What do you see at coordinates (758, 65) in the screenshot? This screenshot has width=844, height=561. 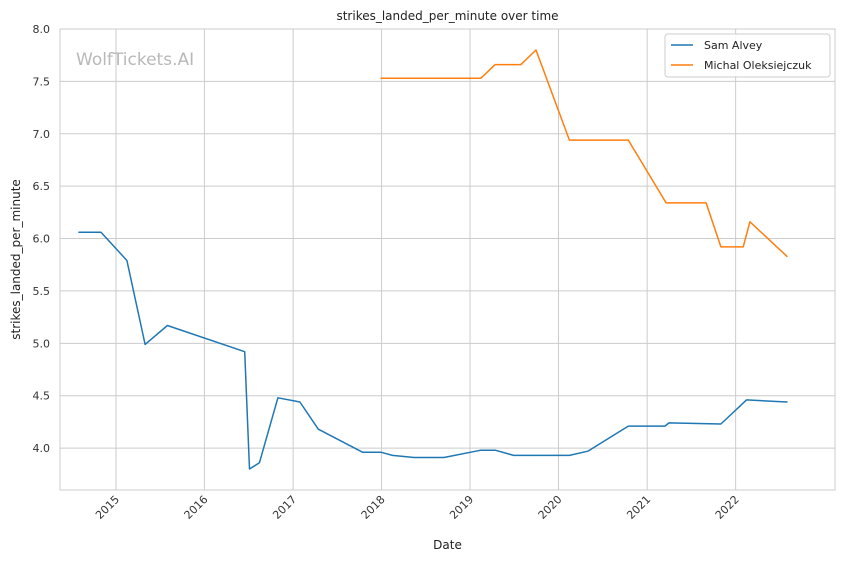 I see `legend-label-2: Michal Oleksiejczuk` at bounding box center [758, 65].